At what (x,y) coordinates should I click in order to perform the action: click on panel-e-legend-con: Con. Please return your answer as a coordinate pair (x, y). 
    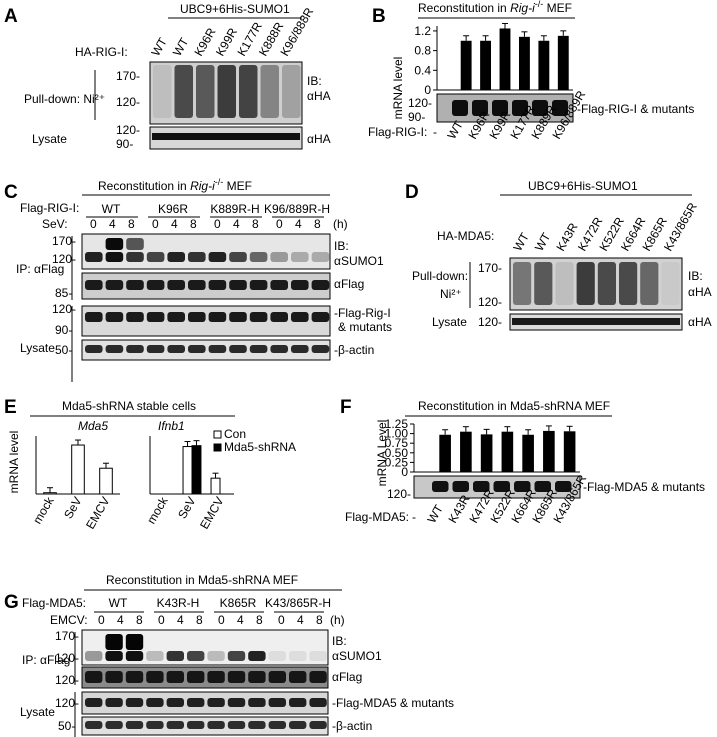
    Looking at the image, I should click on (235, 434).